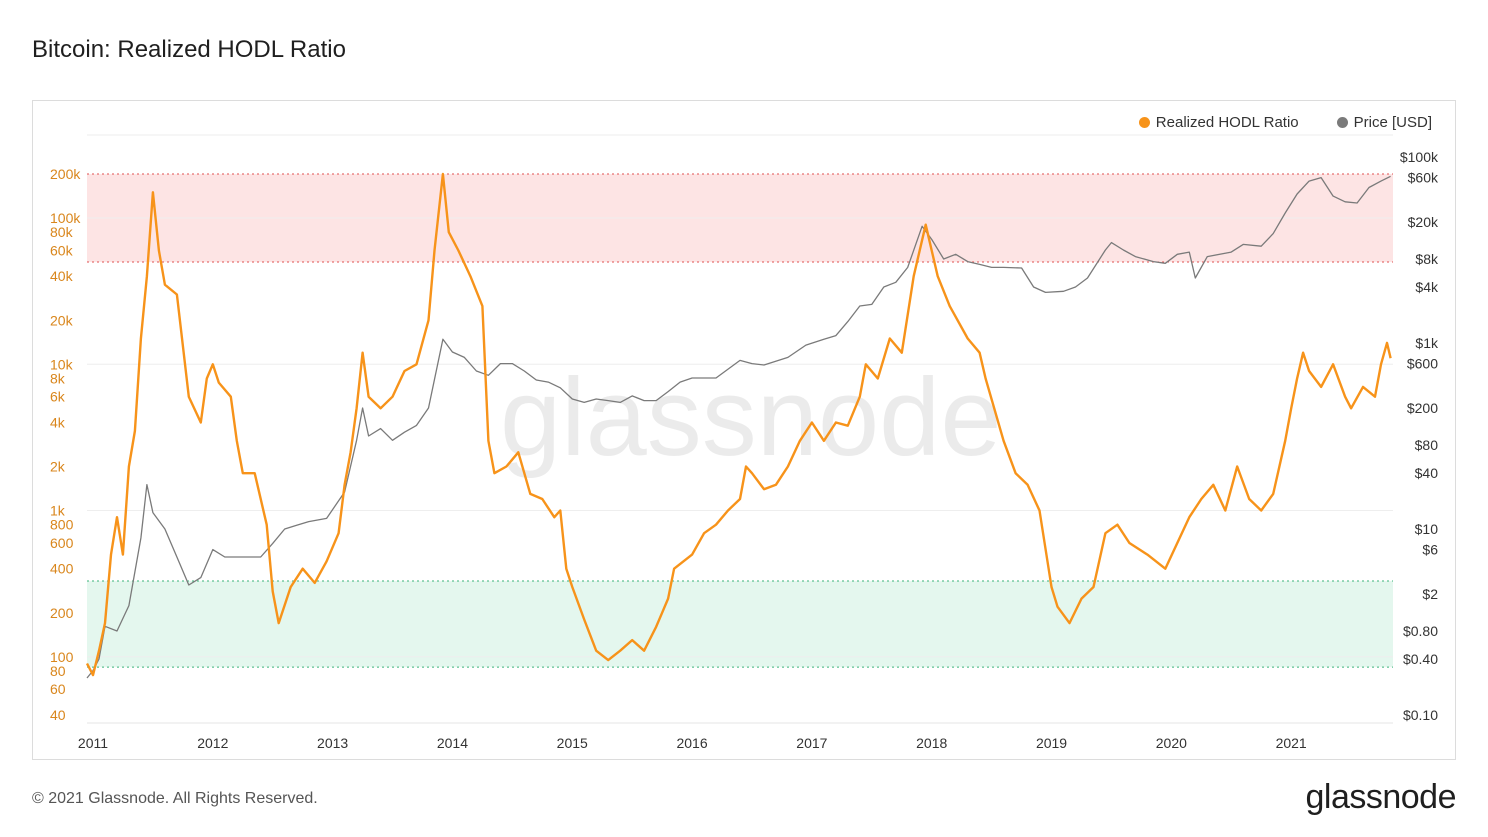 This screenshot has height=837, width=1488. What do you see at coordinates (189, 49) in the screenshot?
I see `page-title: Bitcoin: Realized HODL Ratio` at bounding box center [189, 49].